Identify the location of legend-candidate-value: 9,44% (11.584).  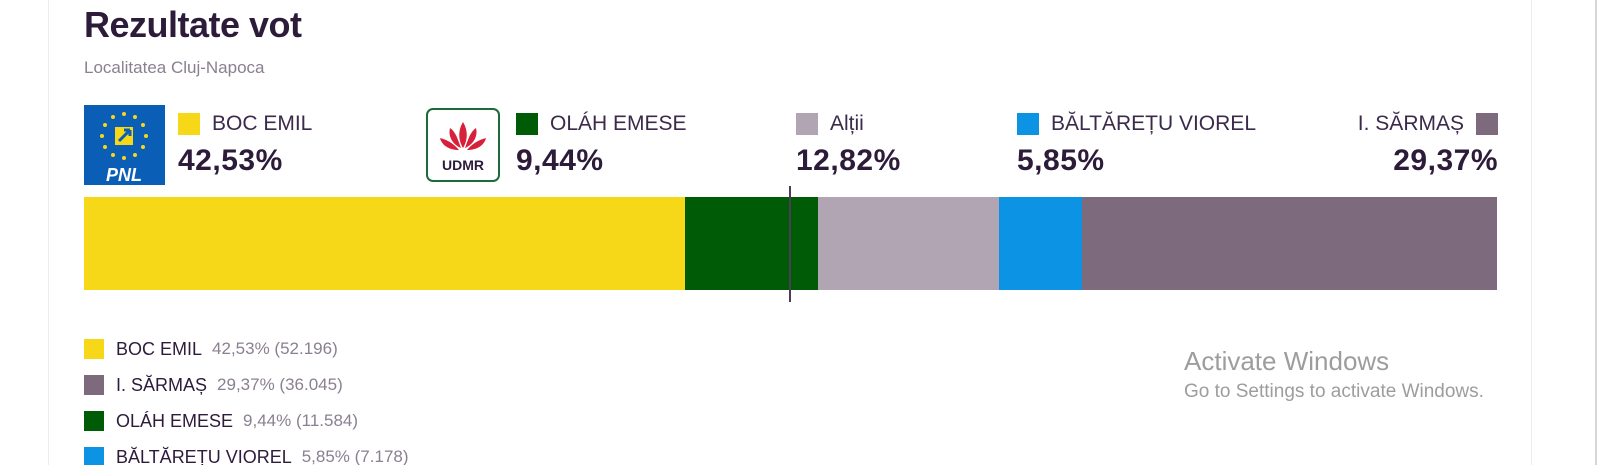
(301, 420).